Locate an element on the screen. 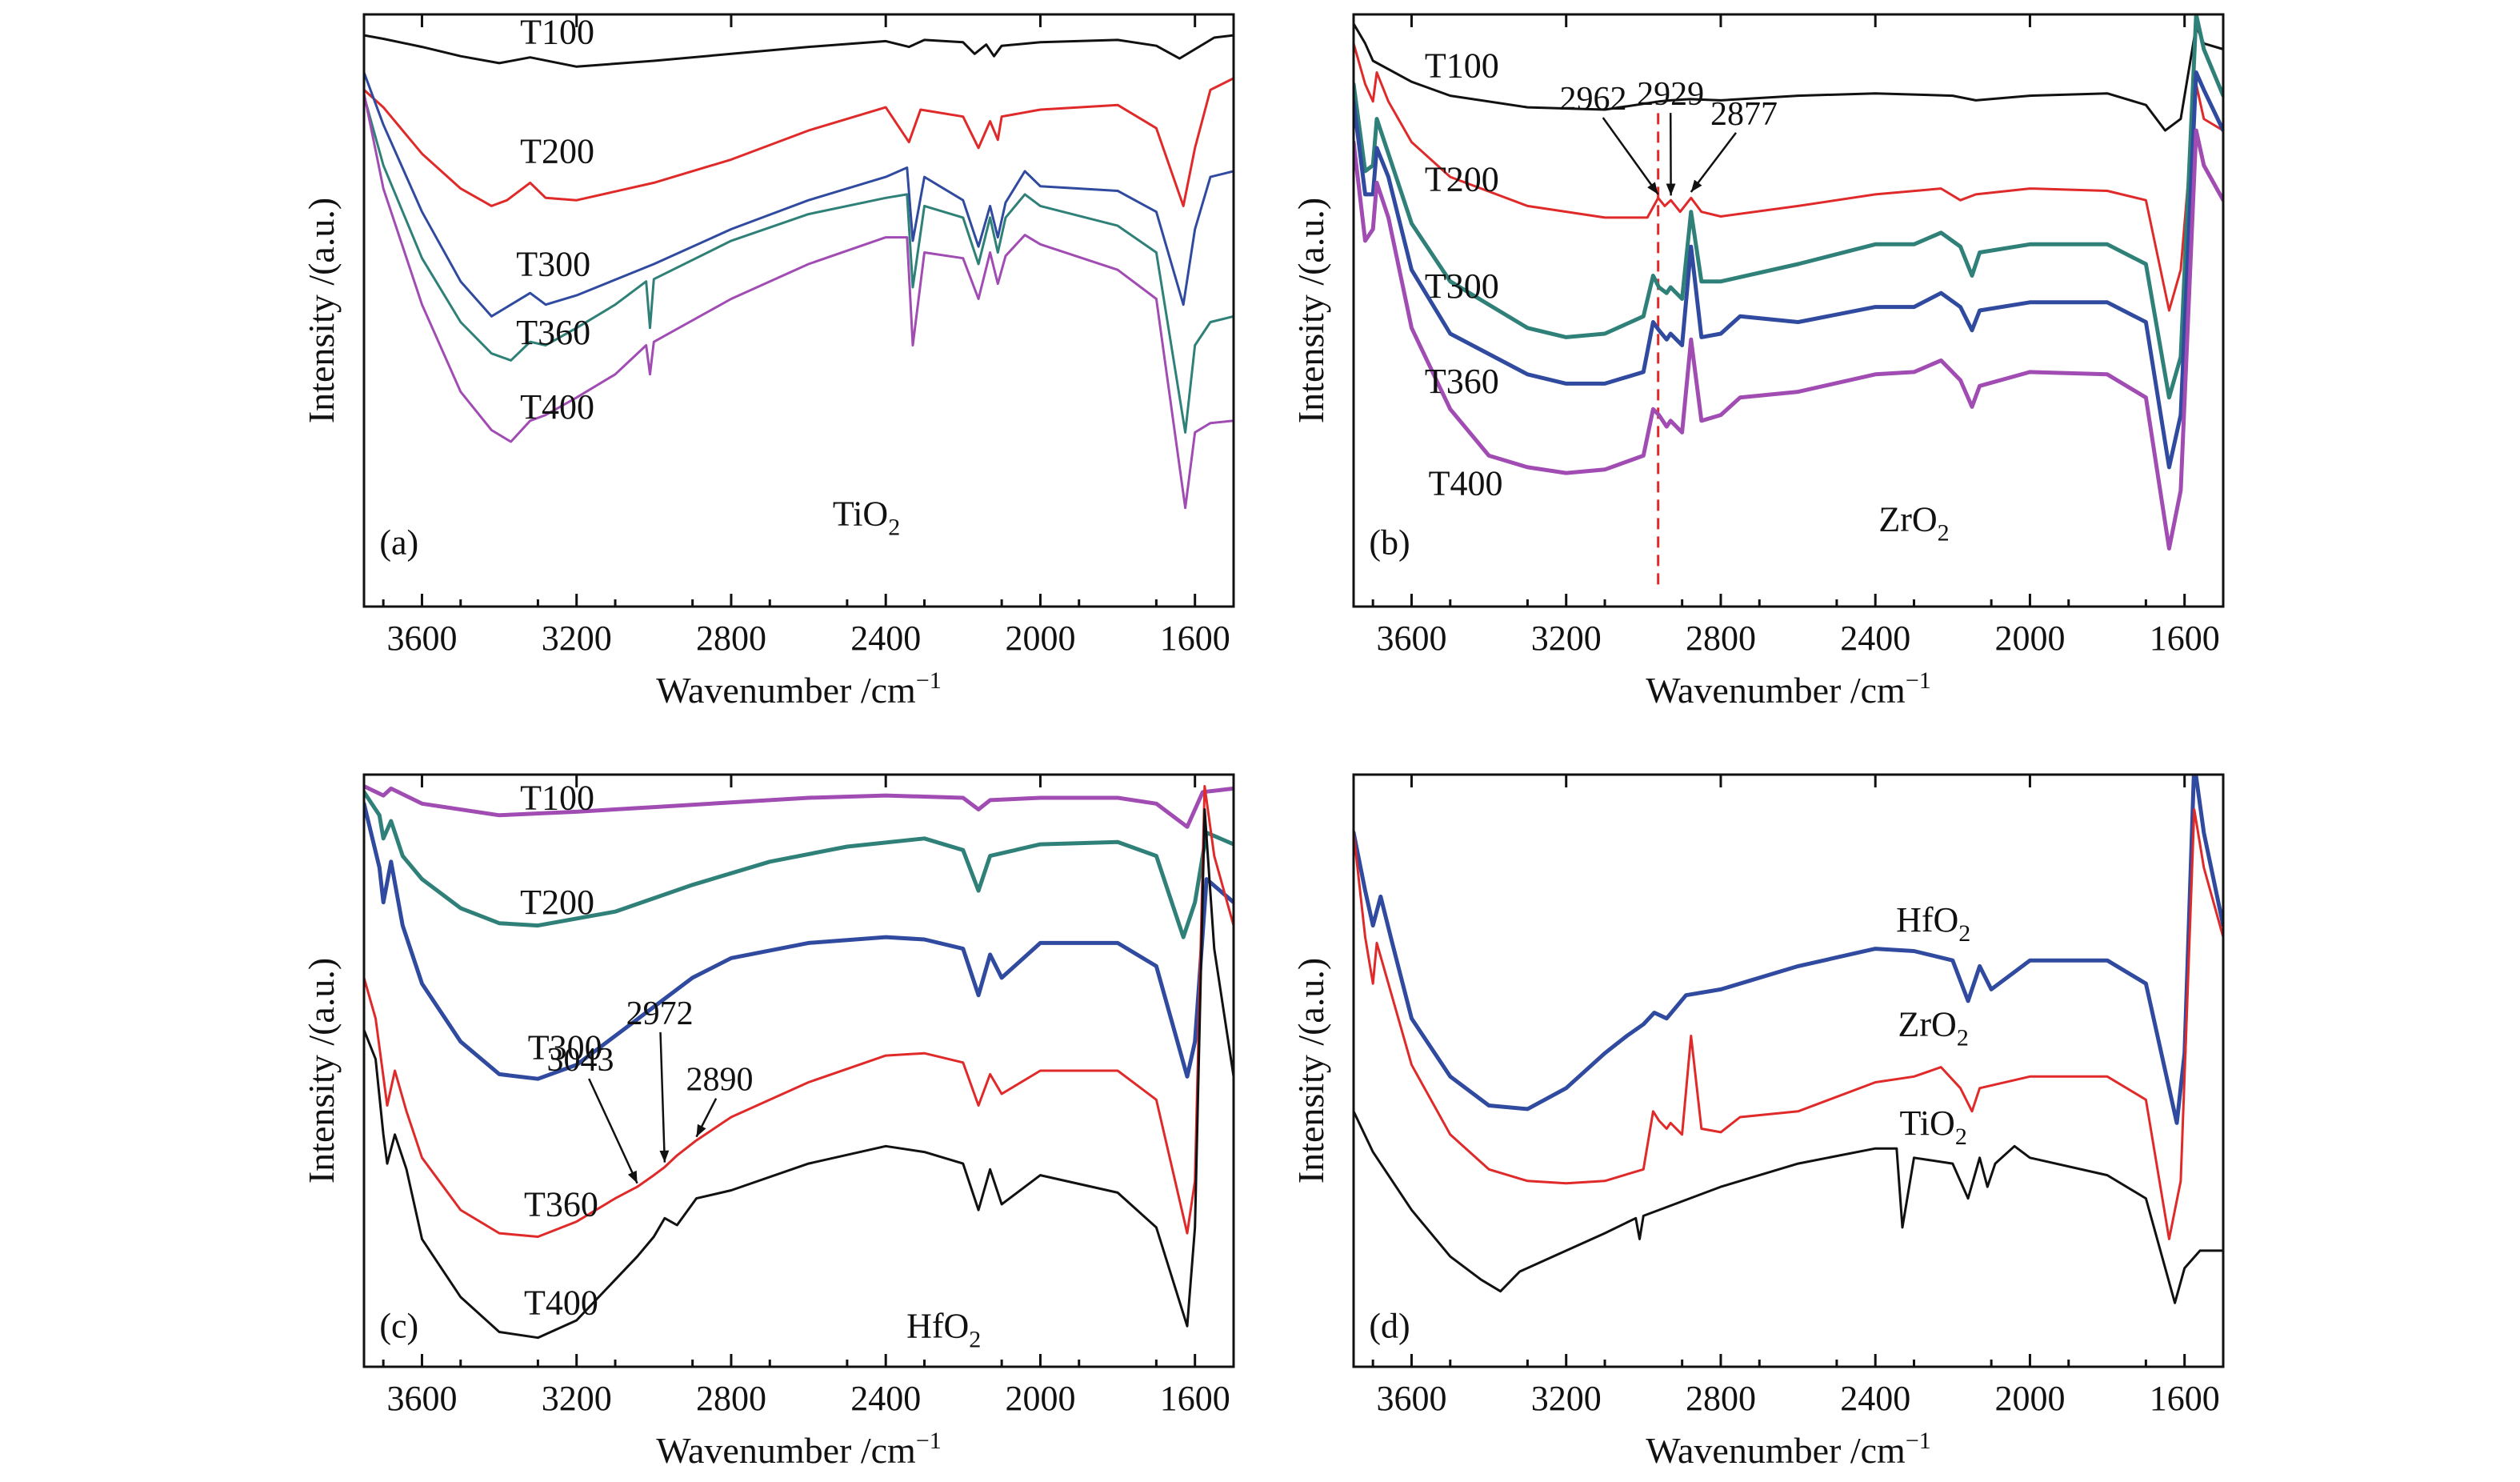  panel-label: (a) is located at coordinates (398, 543).